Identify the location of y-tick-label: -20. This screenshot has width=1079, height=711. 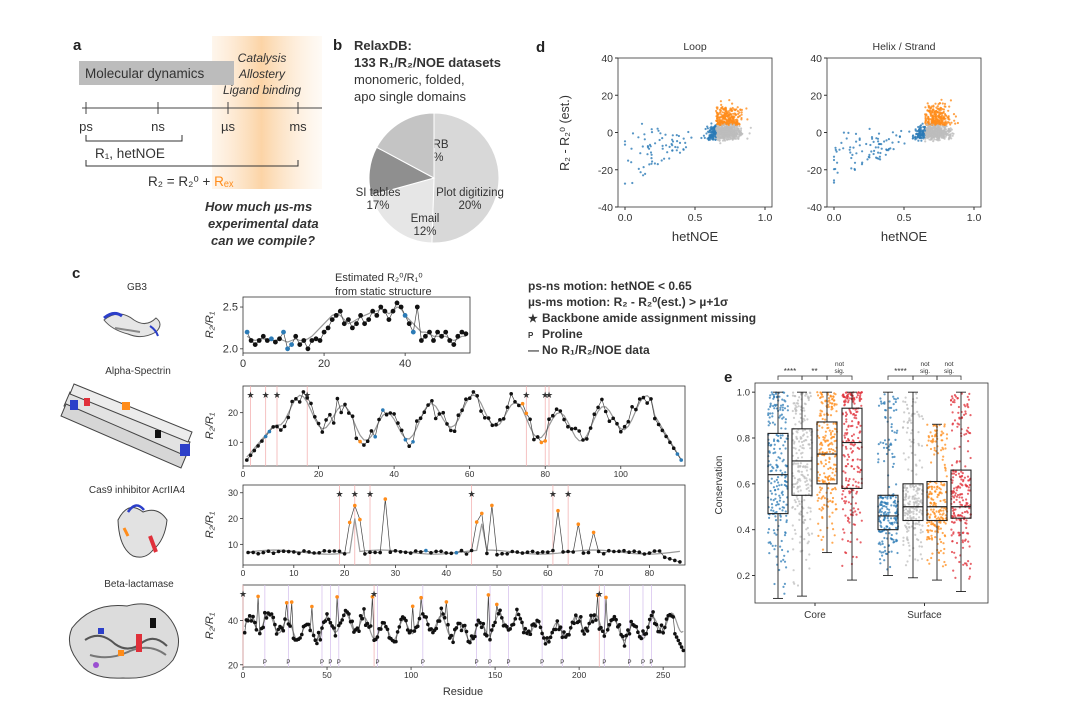
(814, 171).